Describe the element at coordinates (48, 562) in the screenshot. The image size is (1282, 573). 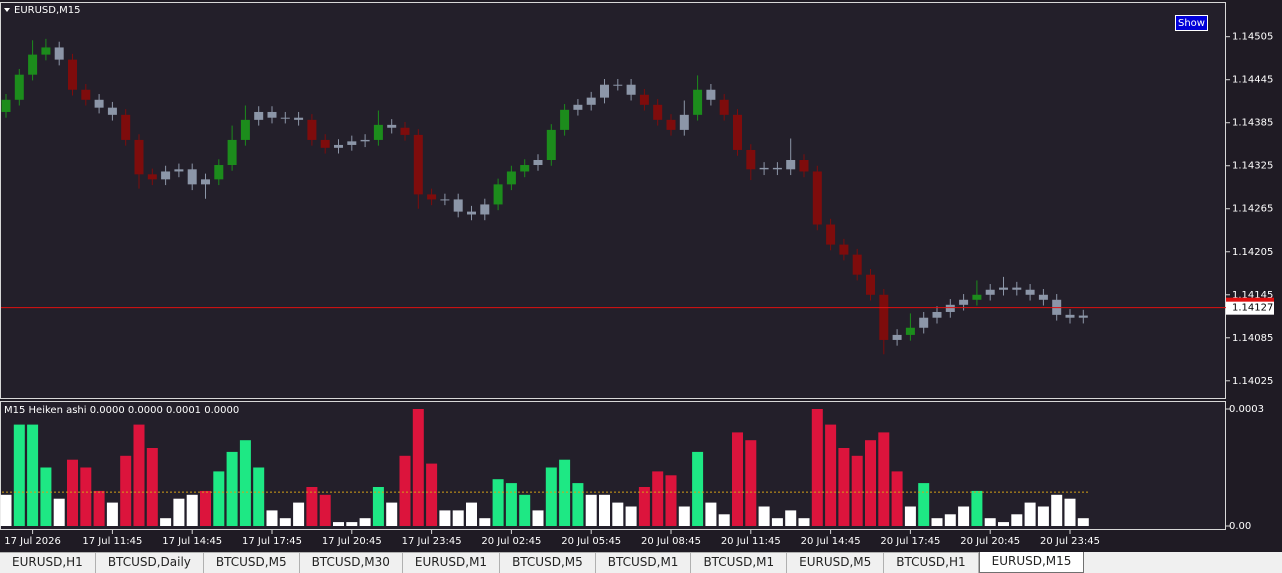
I see `tab: EURUSD,H1` at that location.